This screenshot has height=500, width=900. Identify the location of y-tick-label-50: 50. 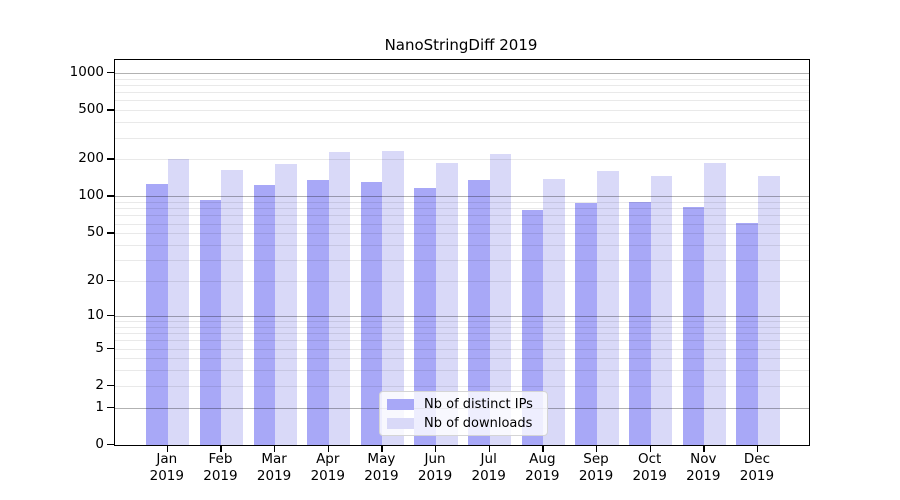
(95, 232).